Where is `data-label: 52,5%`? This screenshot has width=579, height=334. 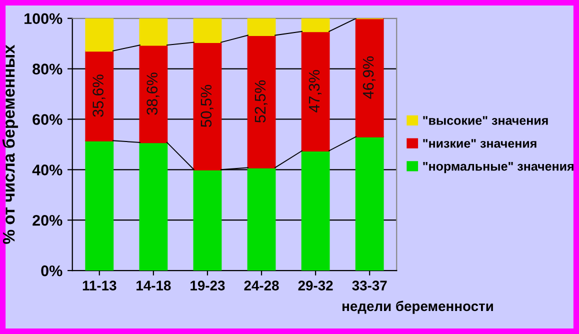 data-label: 52,5% is located at coordinates (261, 101).